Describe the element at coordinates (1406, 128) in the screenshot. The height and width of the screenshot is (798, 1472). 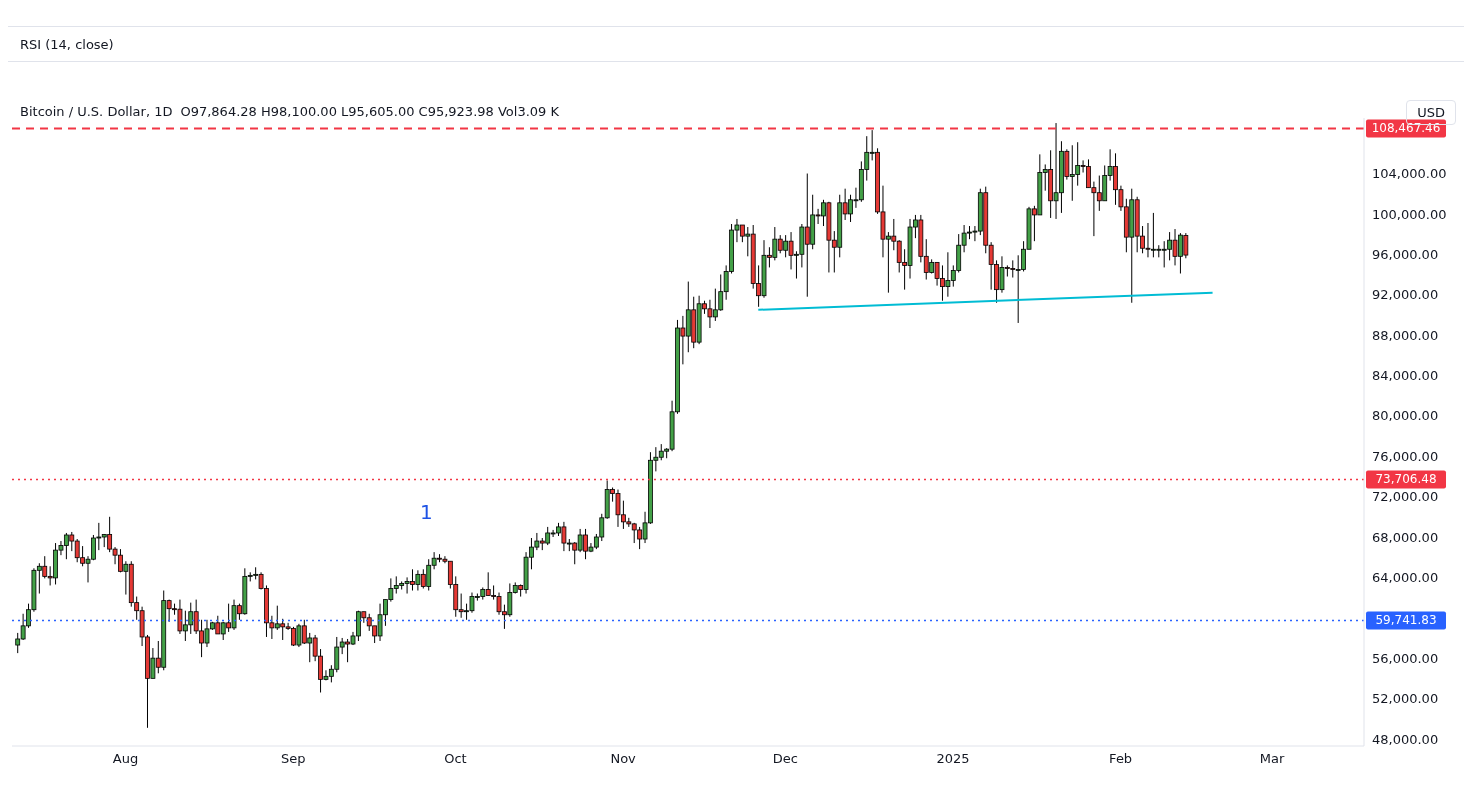
I see `ref-line-label: 108,467.46` at that location.